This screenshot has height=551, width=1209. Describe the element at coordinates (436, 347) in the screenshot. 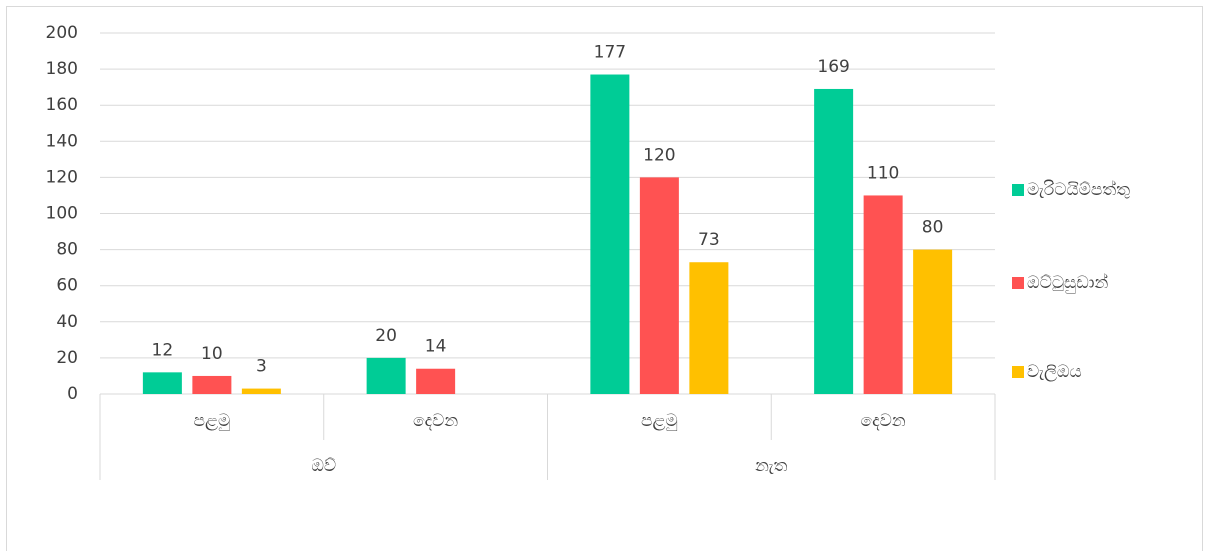

I see `data-label: 14` at that location.